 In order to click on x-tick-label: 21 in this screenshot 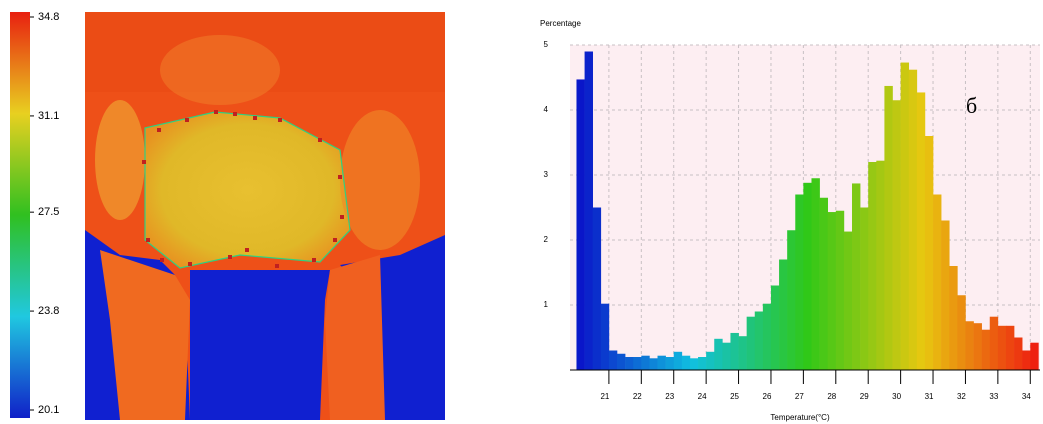, I will do `click(604, 396)`.